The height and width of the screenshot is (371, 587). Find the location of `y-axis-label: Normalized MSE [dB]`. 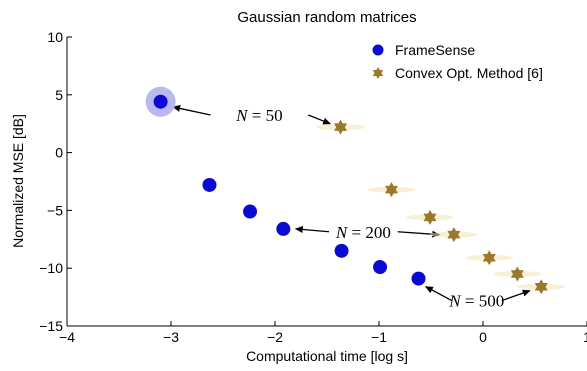

y-axis-label: Normalized MSE [dB] is located at coordinates (18, 181).